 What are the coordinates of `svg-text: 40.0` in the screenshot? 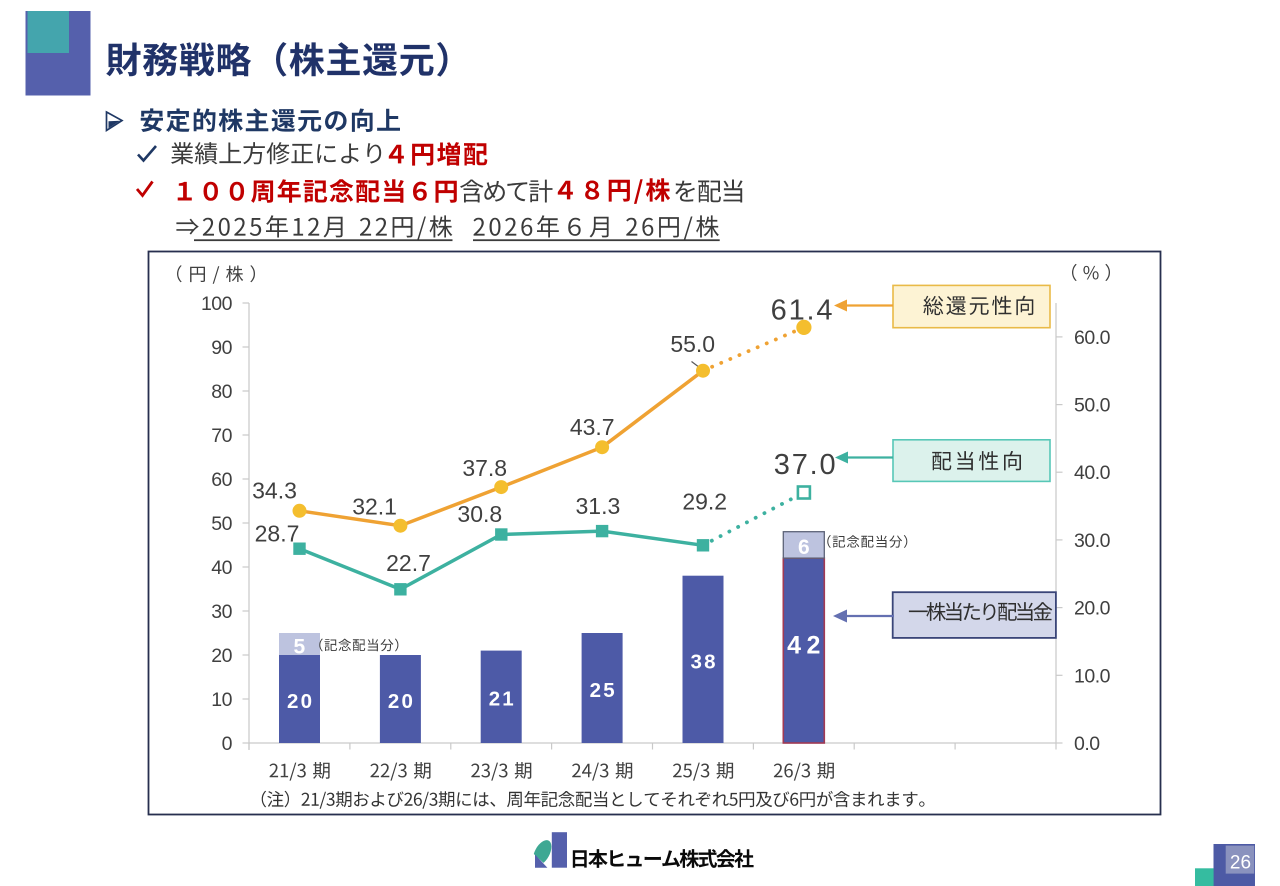 It's located at (1092, 473).